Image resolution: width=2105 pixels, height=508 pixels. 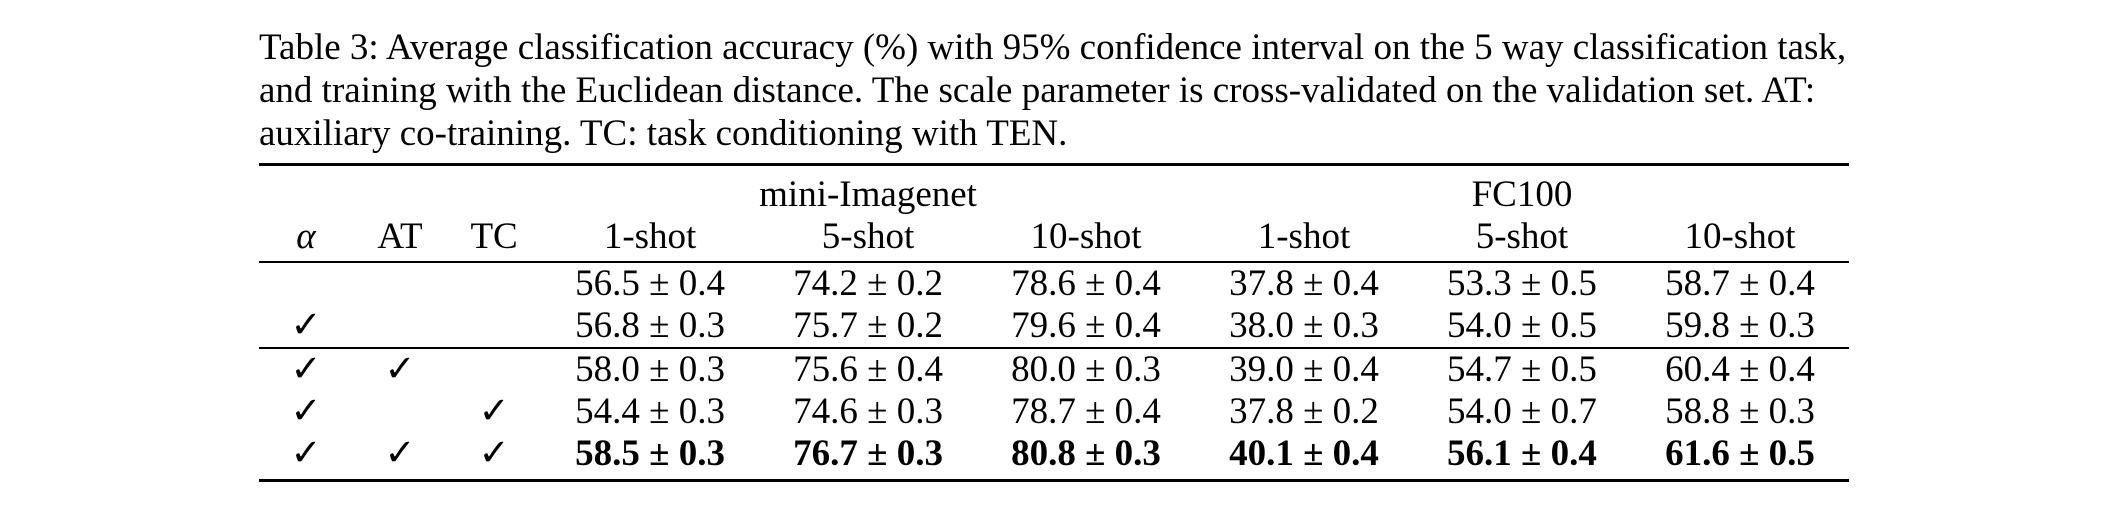 I want to click on value-cell-best: 56.1 ± 0.4, so click(x=1521, y=457).